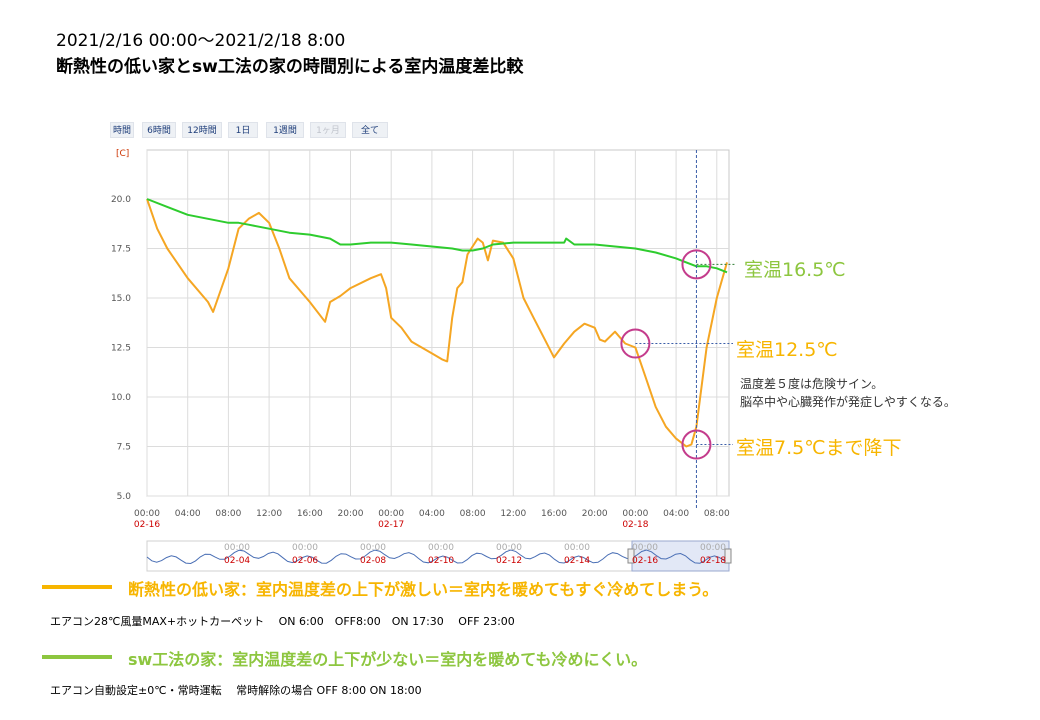  Describe the element at coordinates (201, 41) in the screenshot. I see `date-range-title: 2021/2/16 00:00～2021/2/18 8:00` at that location.